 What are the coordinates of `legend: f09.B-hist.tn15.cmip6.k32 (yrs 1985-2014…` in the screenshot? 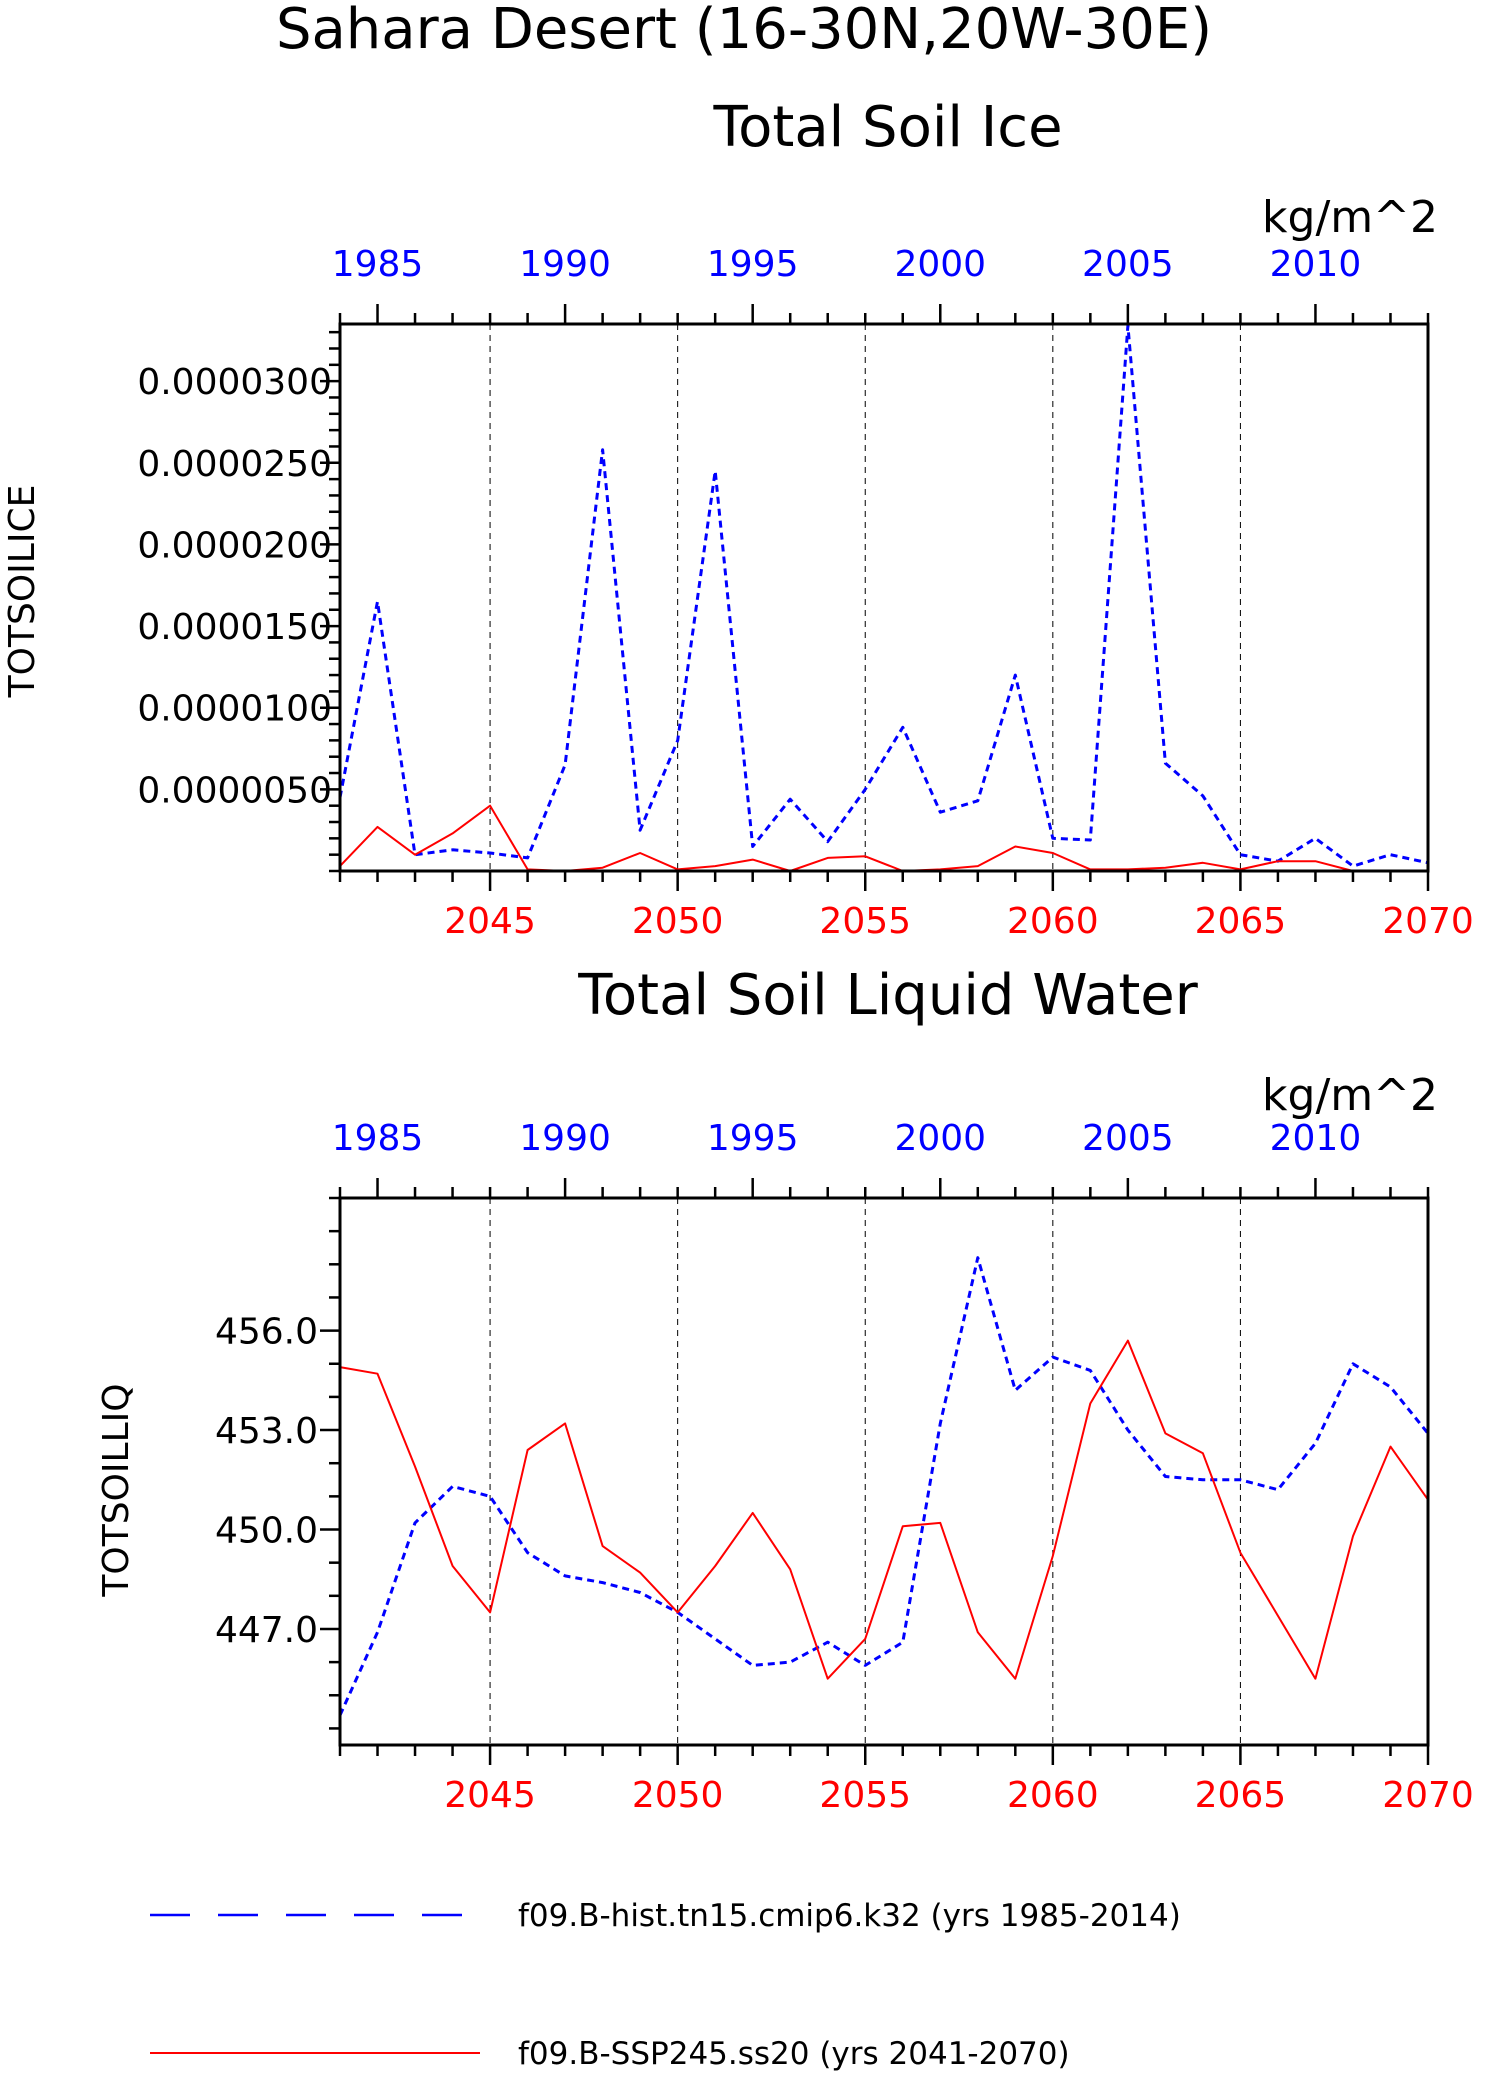 It's located at (665, 1985).